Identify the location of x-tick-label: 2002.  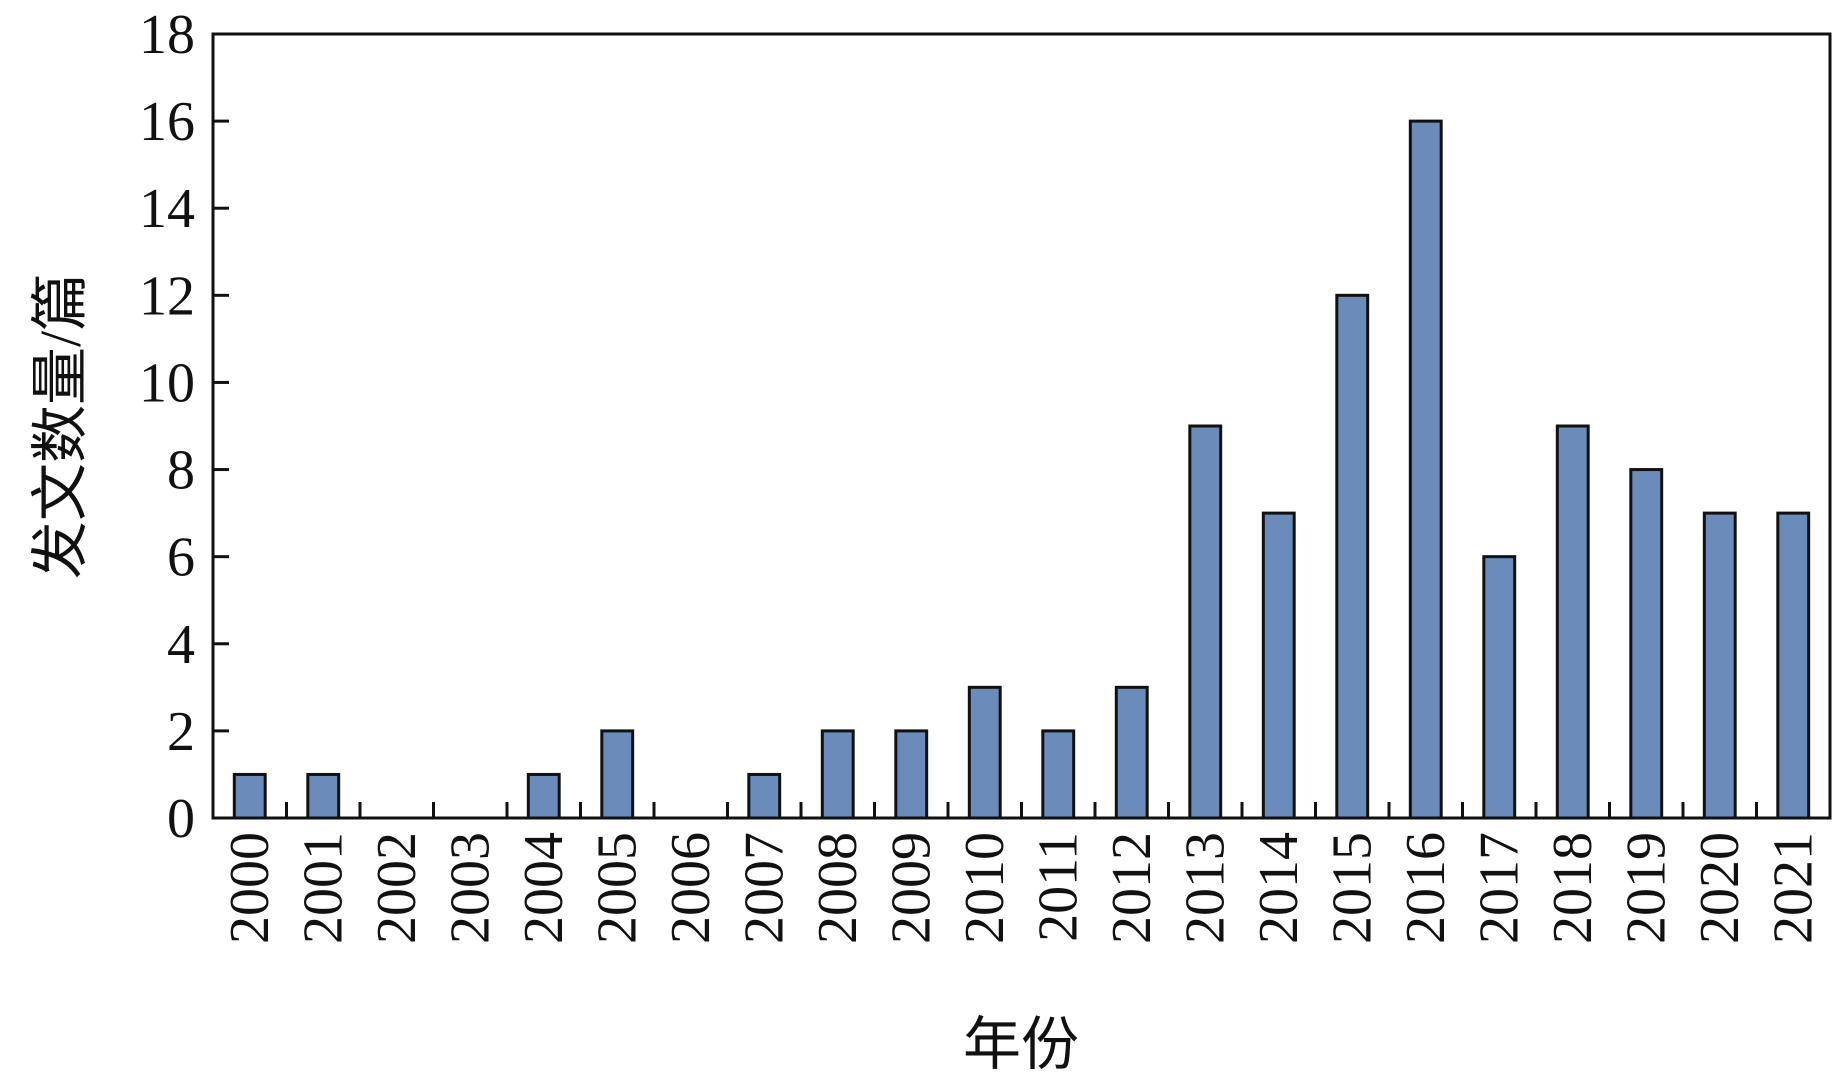
(397, 888).